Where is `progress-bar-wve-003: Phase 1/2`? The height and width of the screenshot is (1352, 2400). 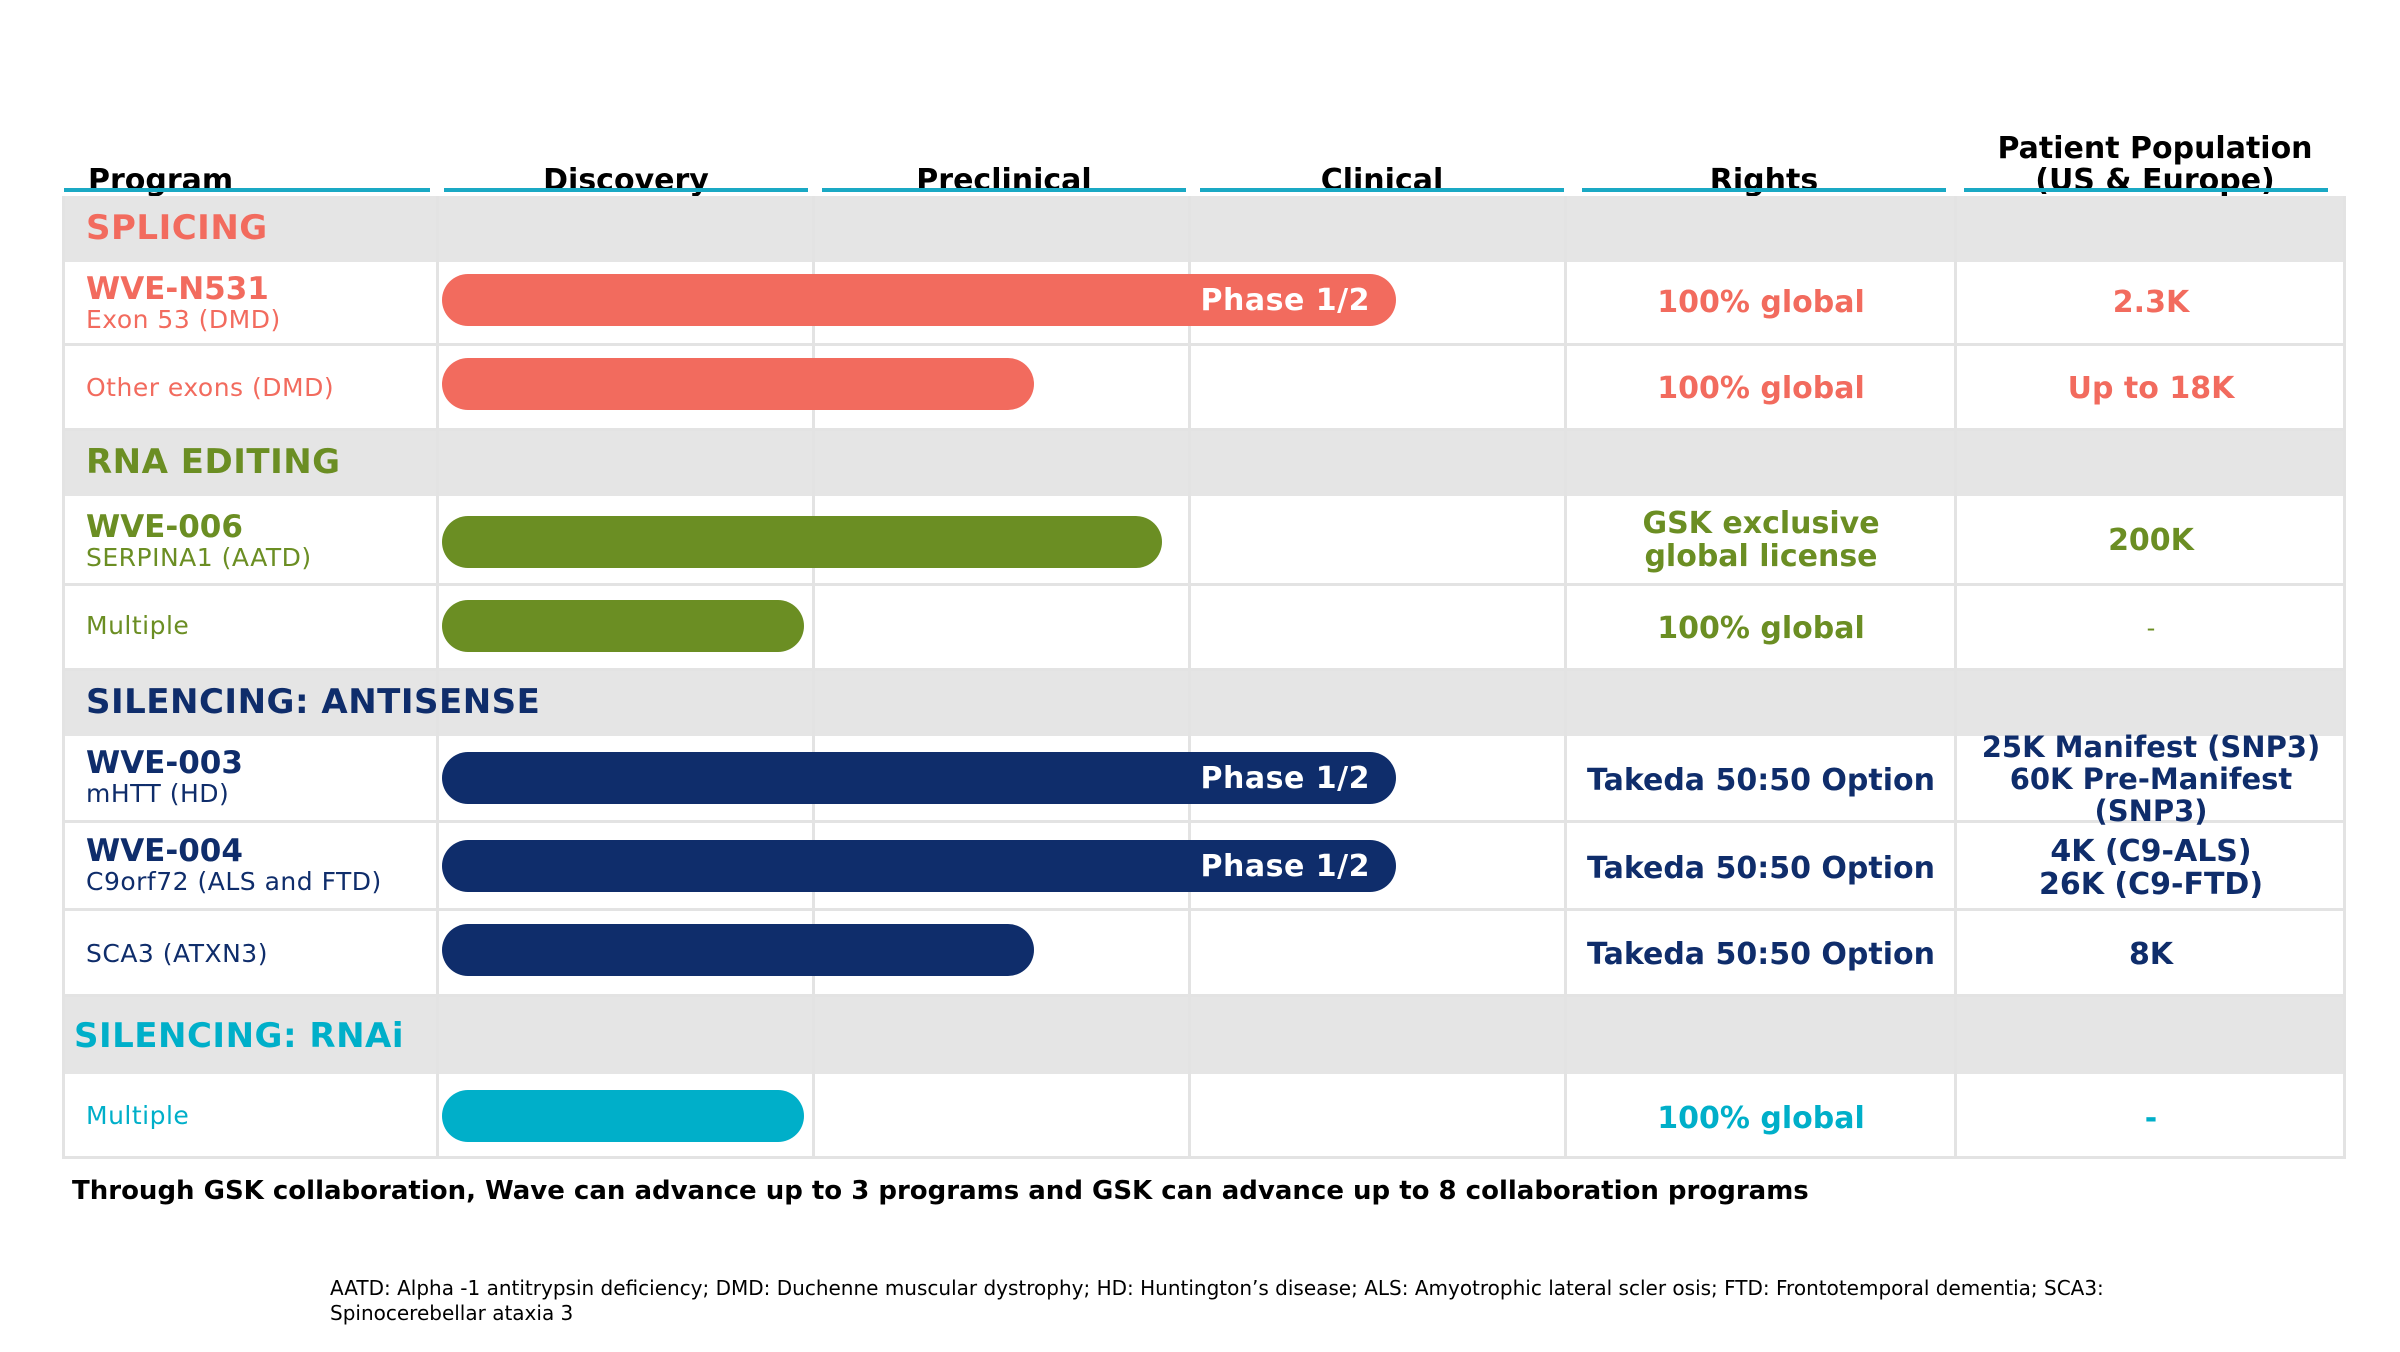
progress-bar-wve-003: Phase 1/2 is located at coordinates (919, 778).